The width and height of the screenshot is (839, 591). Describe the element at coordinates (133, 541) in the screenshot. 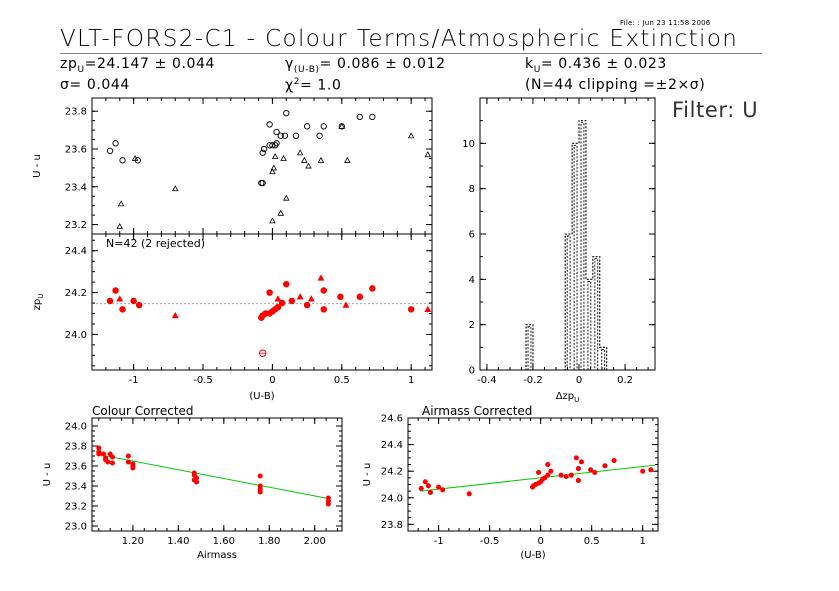

I see `x-tick-label: 1.20` at that location.